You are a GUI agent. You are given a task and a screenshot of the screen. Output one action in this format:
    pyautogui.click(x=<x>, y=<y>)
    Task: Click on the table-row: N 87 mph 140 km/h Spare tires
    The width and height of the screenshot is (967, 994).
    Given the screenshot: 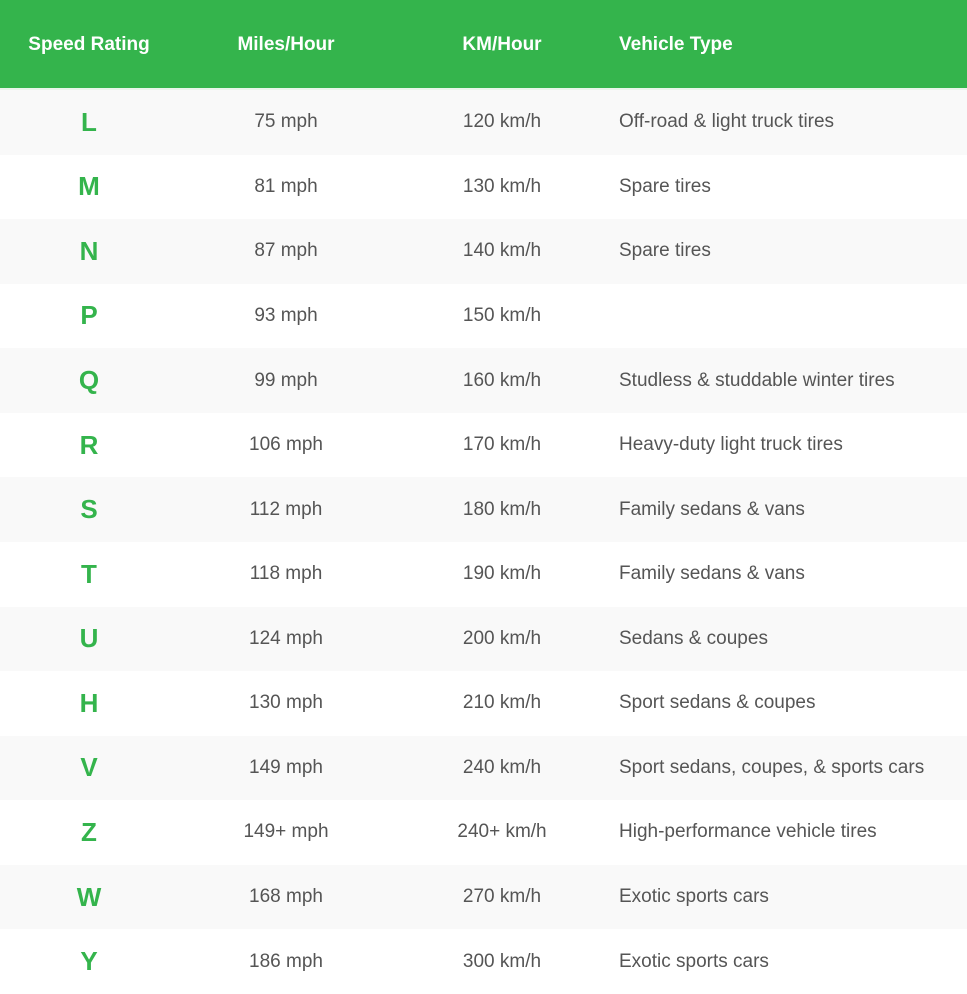 What is the action you would take?
    pyautogui.click(x=483, y=251)
    